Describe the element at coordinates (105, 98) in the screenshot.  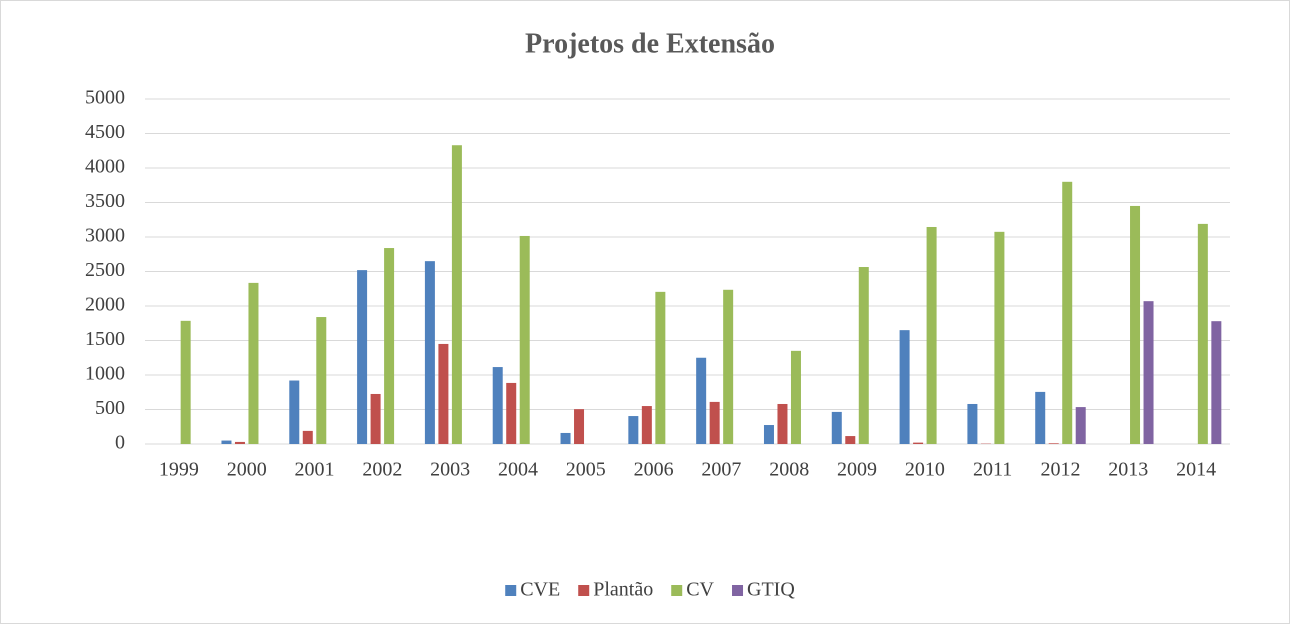
I see `y-tick-label: 5000` at that location.